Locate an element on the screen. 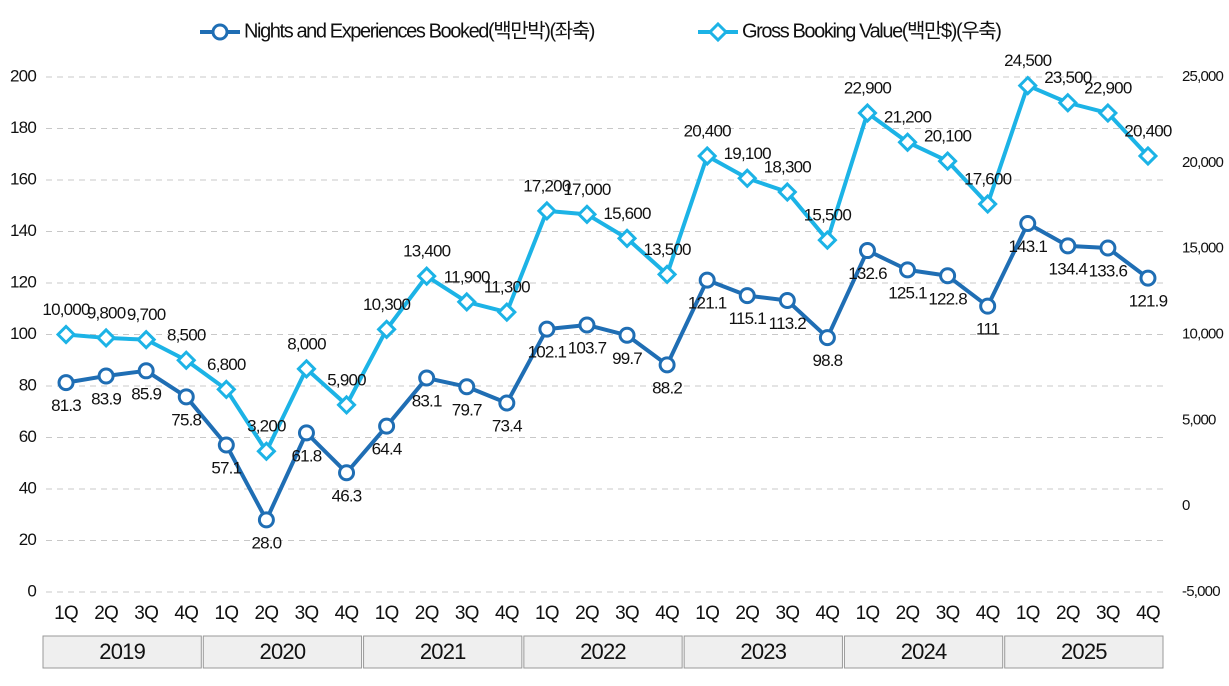 This screenshot has height=686, width=1229. data-label: 13,400 is located at coordinates (427, 251).